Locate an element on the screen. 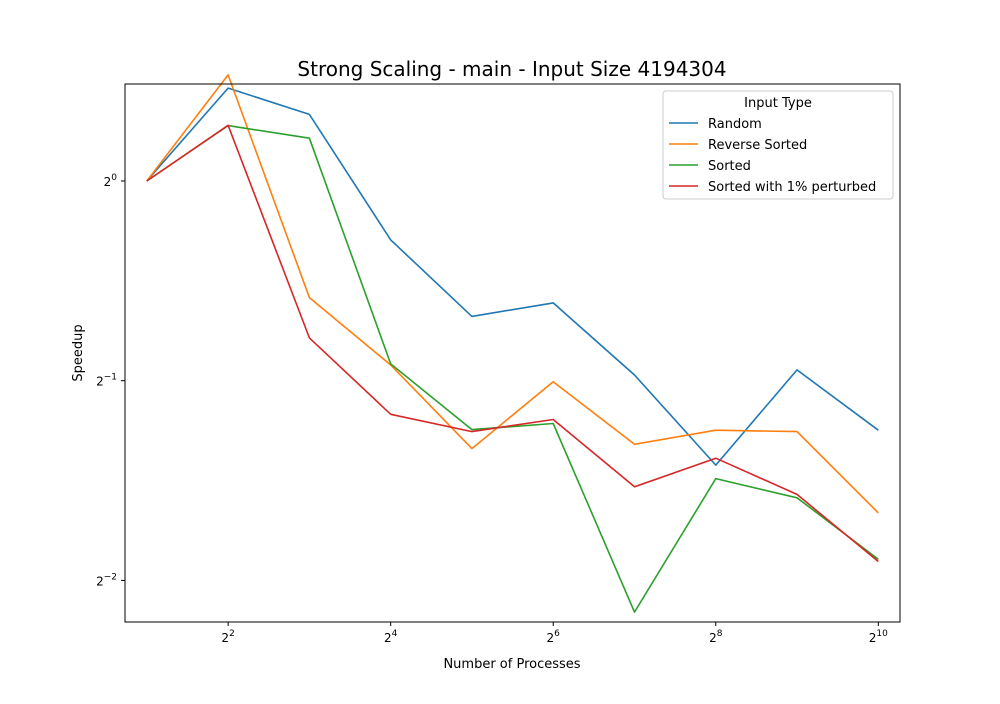  legend-title: Input Type is located at coordinates (778, 103).